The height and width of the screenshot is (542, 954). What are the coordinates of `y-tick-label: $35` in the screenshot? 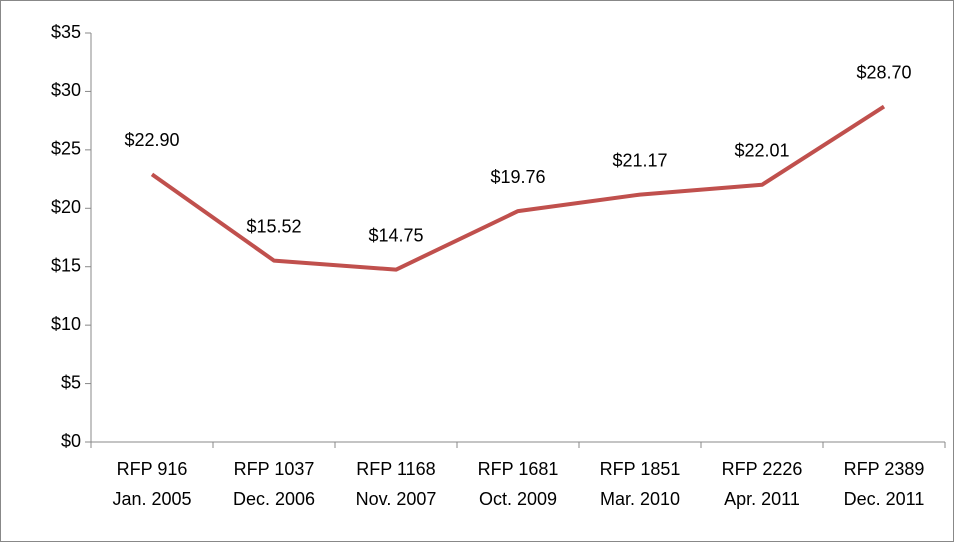 It's located at (66, 32).